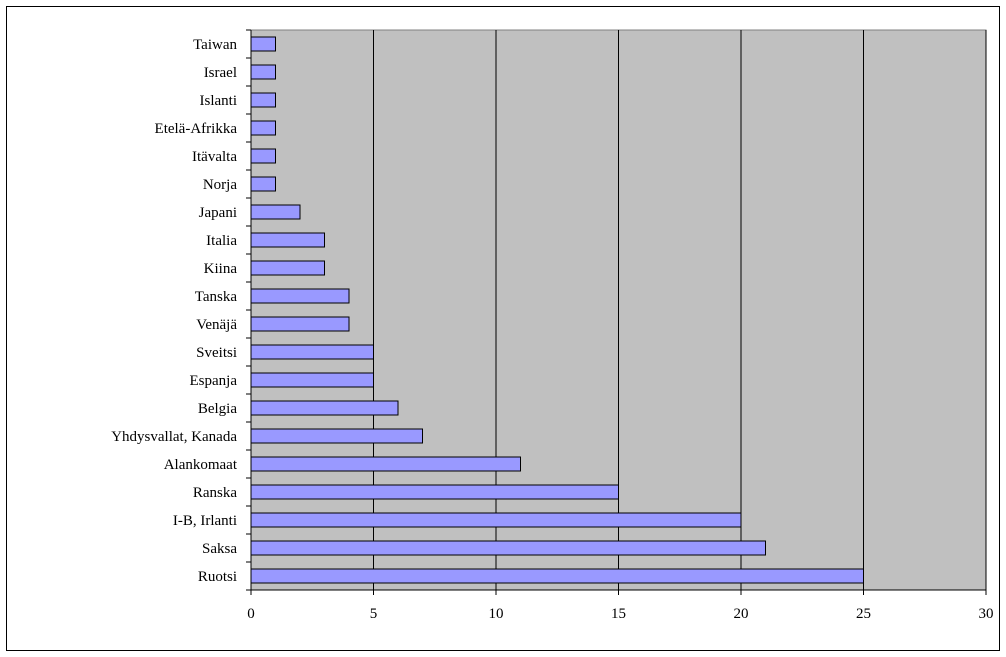  What do you see at coordinates (986, 614) in the screenshot?
I see `x-tick-label: 30` at bounding box center [986, 614].